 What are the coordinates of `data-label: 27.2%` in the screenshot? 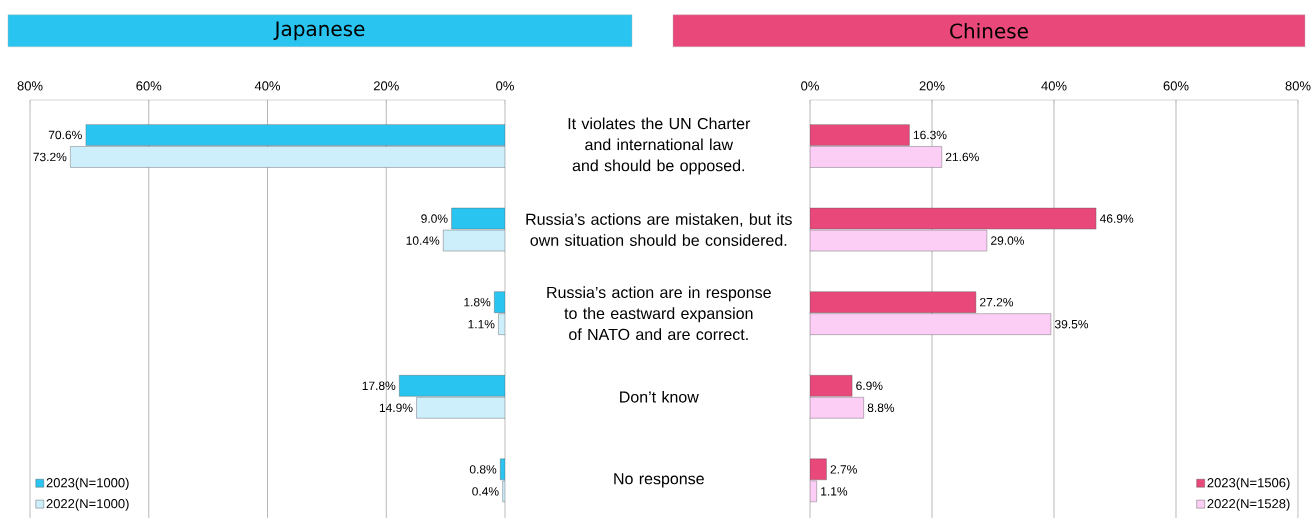 It's located at (997, 302).